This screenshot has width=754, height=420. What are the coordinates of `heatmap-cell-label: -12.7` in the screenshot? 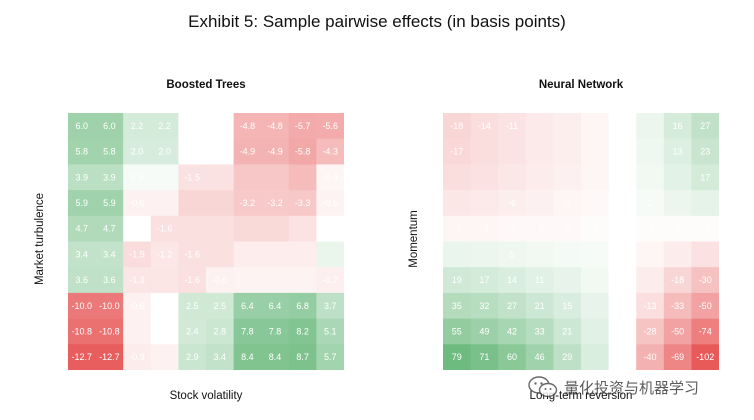 It's located at (109, 357).